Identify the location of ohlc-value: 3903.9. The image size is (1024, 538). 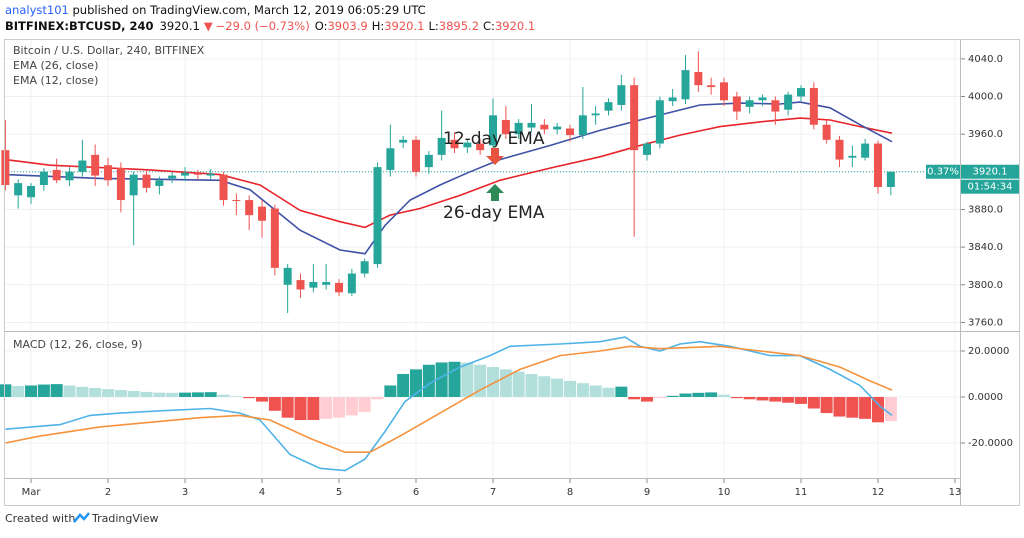
(347, 26).